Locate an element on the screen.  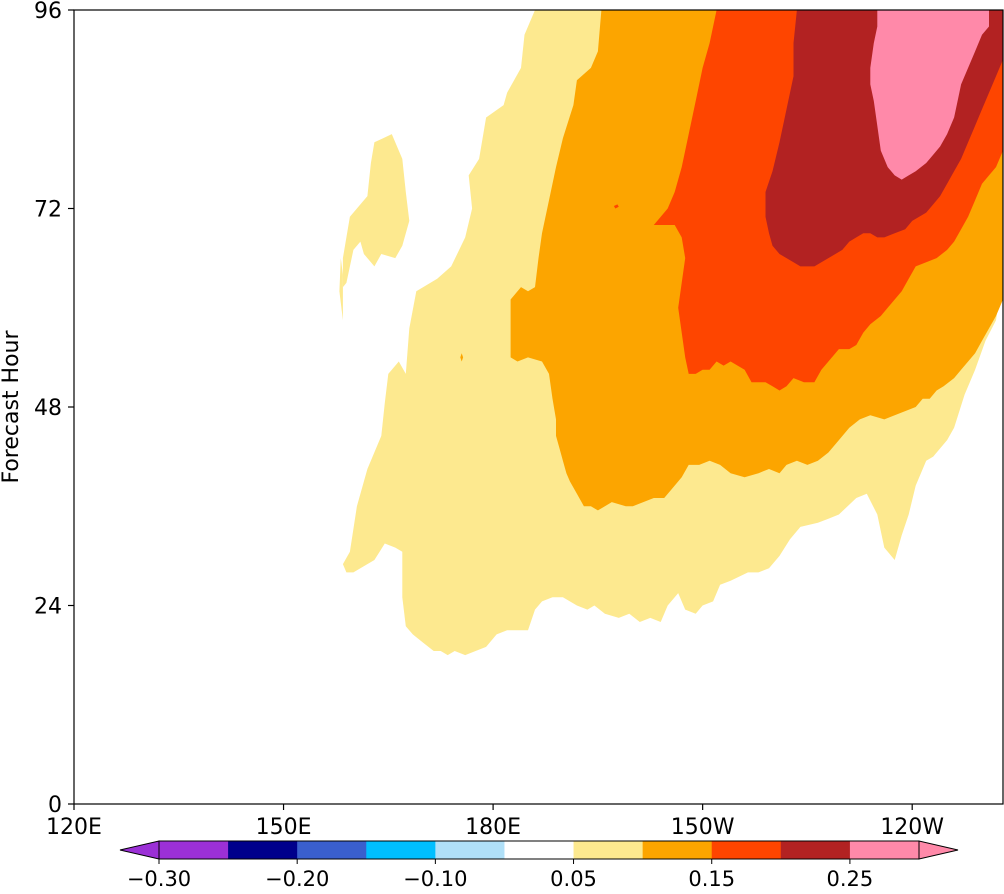
colorbar-left-arrow is located at coordinates (139, 850).